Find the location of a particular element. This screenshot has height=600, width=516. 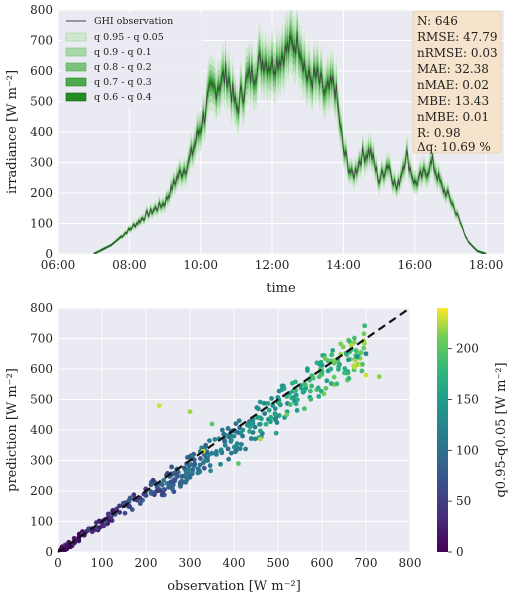

stat-nrmse: nRMSE: 0.03 is located at coordinates (457, 53).